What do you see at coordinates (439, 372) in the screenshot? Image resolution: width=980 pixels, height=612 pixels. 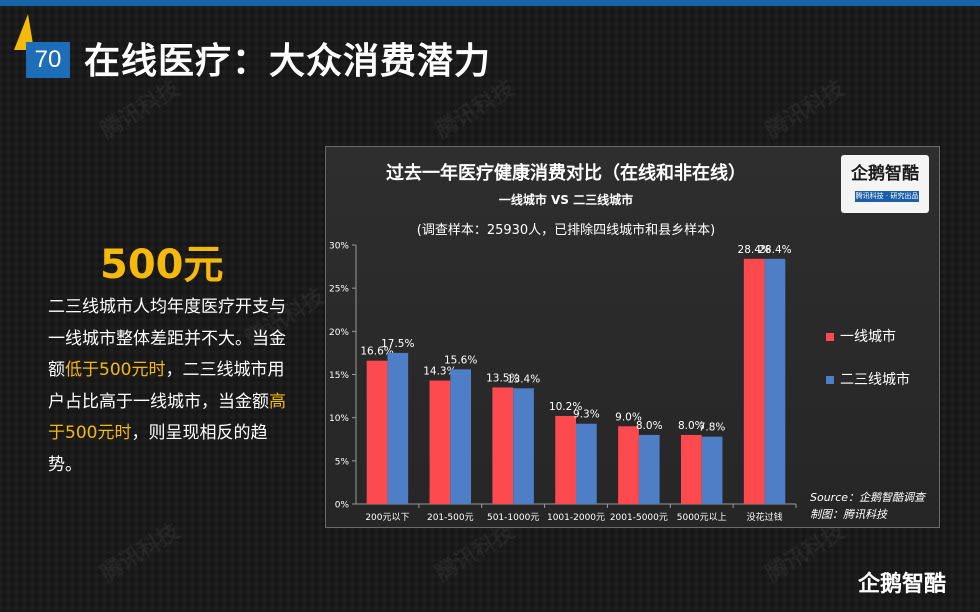 I see `data-label: 14.3%` at bounding box center [439, 372].